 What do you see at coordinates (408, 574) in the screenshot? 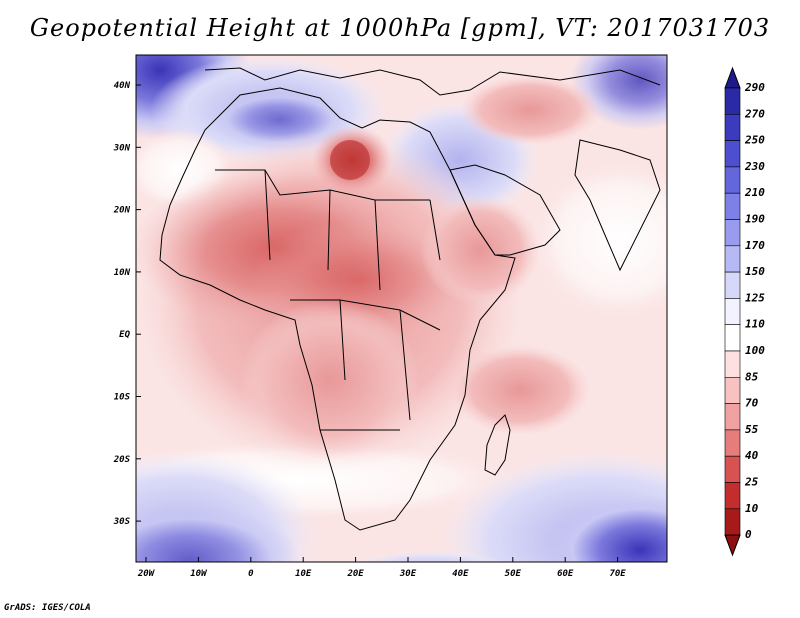
I see `lon-label: 30E` at bounding box center [408, 574].